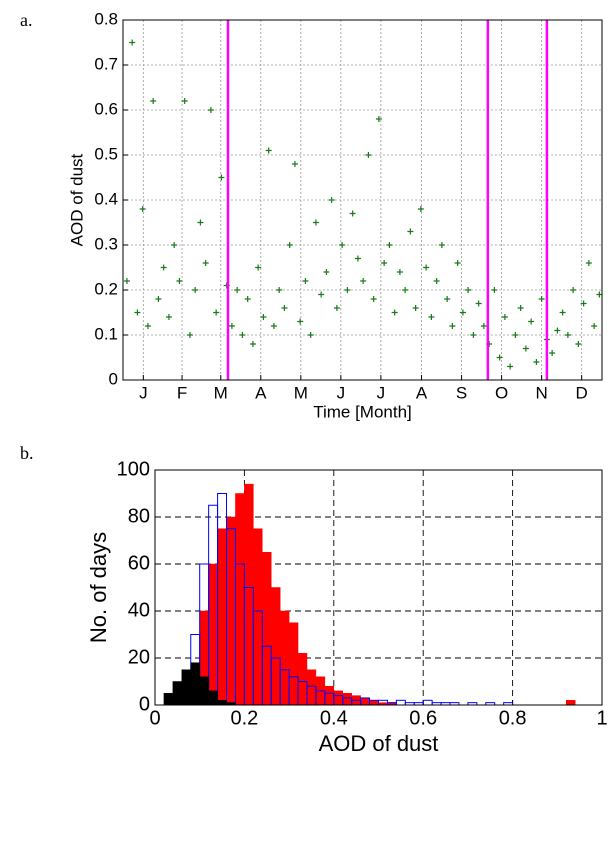 The image size is (615, 846). I want to click on x-tick-label: 0.6, so click(423, 718).